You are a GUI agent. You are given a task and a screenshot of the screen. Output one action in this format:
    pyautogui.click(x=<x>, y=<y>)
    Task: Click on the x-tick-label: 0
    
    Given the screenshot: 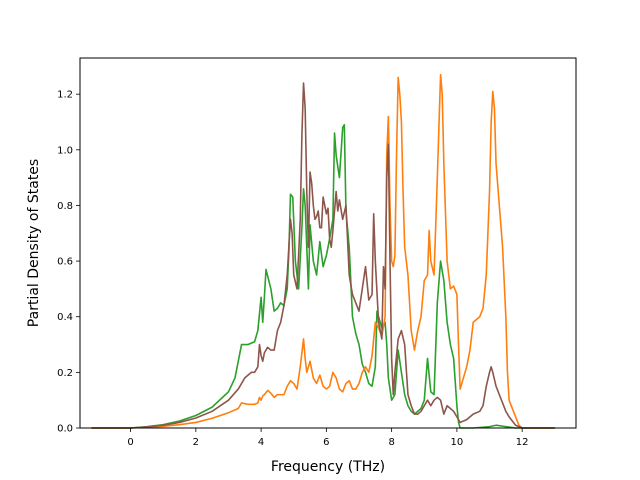 What is the action you would take?
    pyautogui.click(x=130, y=442)
    